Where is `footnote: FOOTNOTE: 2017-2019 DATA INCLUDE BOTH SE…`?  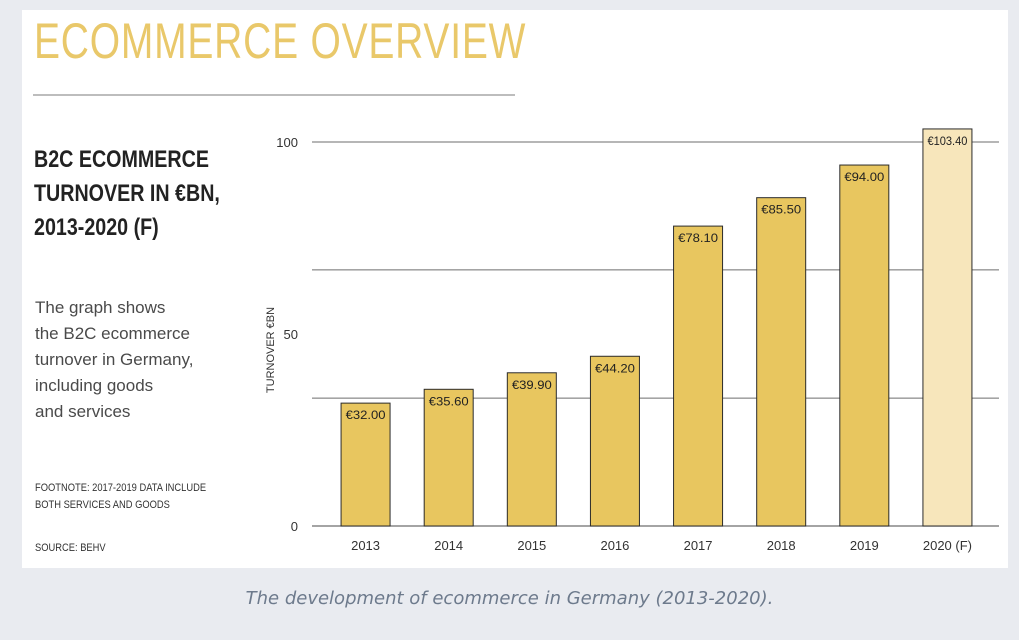 footnote: FOOTNOTE: 2017-2019 DATA INCLUDE BOTH SE… is located at coordinates (145, 497).